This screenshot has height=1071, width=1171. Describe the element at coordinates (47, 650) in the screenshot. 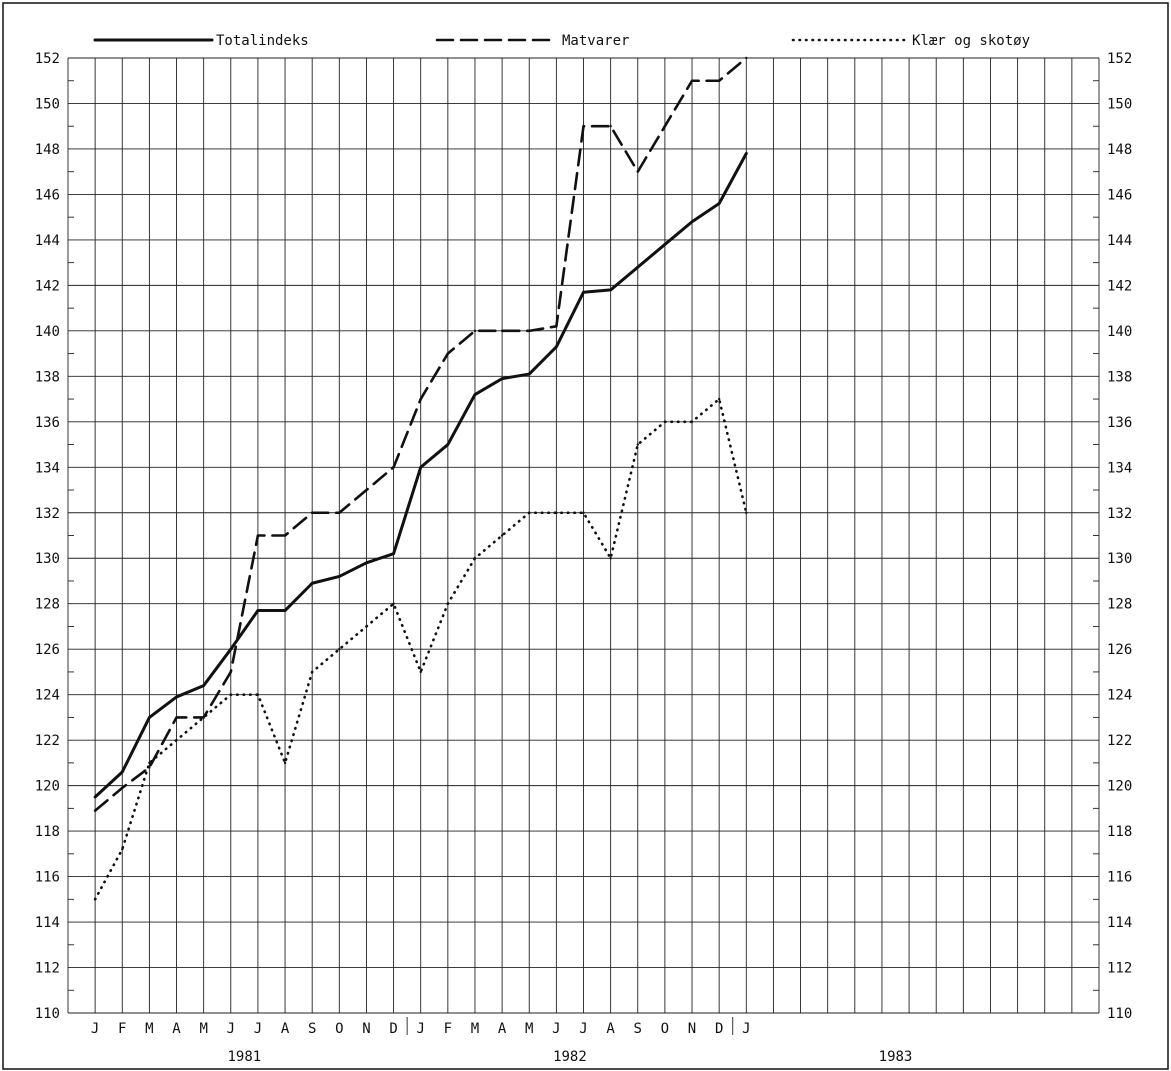

I see `y-tick-label-left: 126` at that location.